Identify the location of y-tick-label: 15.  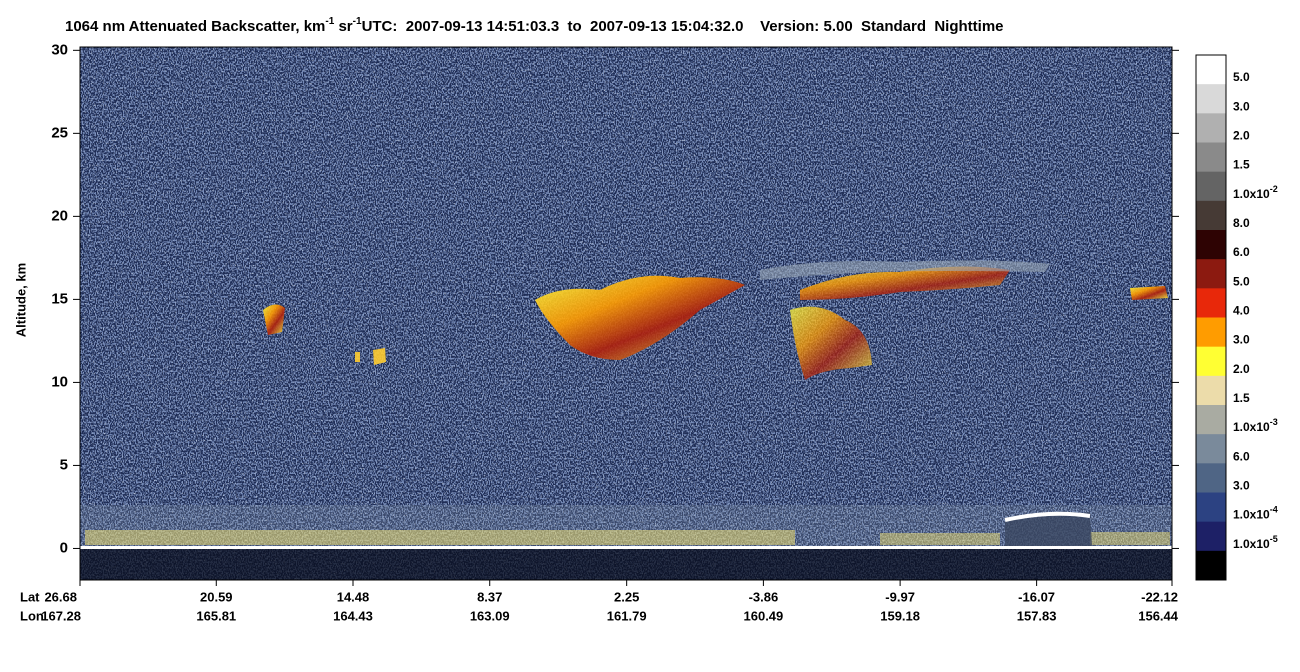
(59, 298).